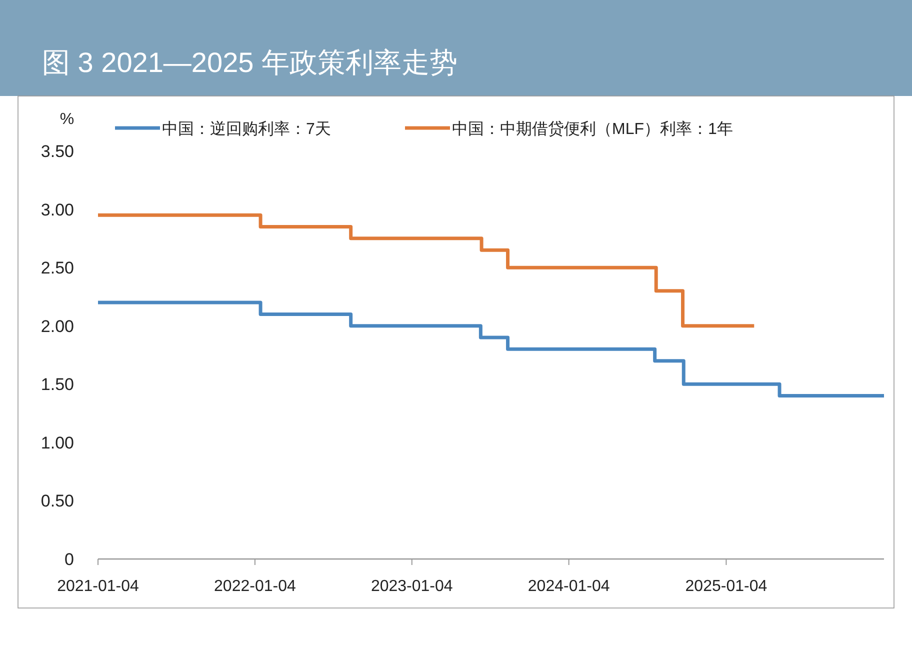 This screenshot has width=912, height=664. I want to click on x-tick-label: 2022-01-04, so click(255, 586).